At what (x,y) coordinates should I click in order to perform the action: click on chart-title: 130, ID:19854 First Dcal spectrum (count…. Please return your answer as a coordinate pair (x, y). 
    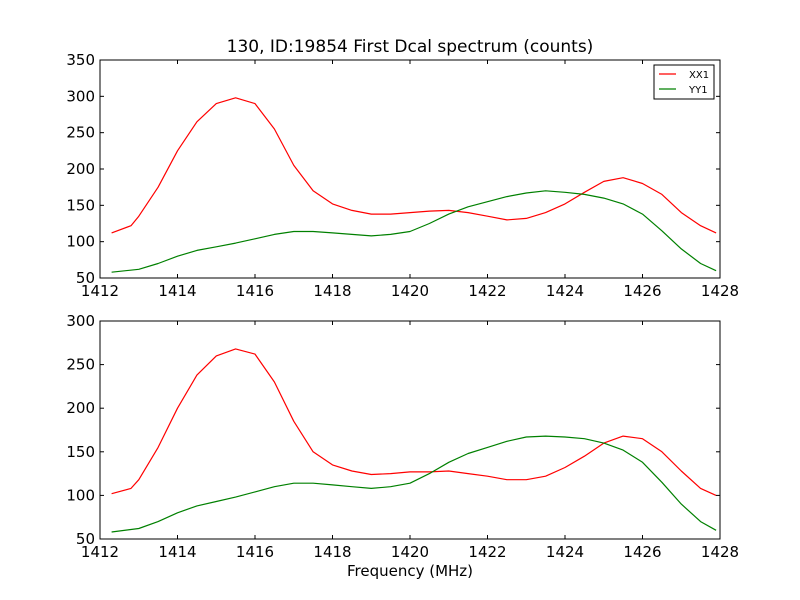
    Looking at the image, I should click on (410, 47).